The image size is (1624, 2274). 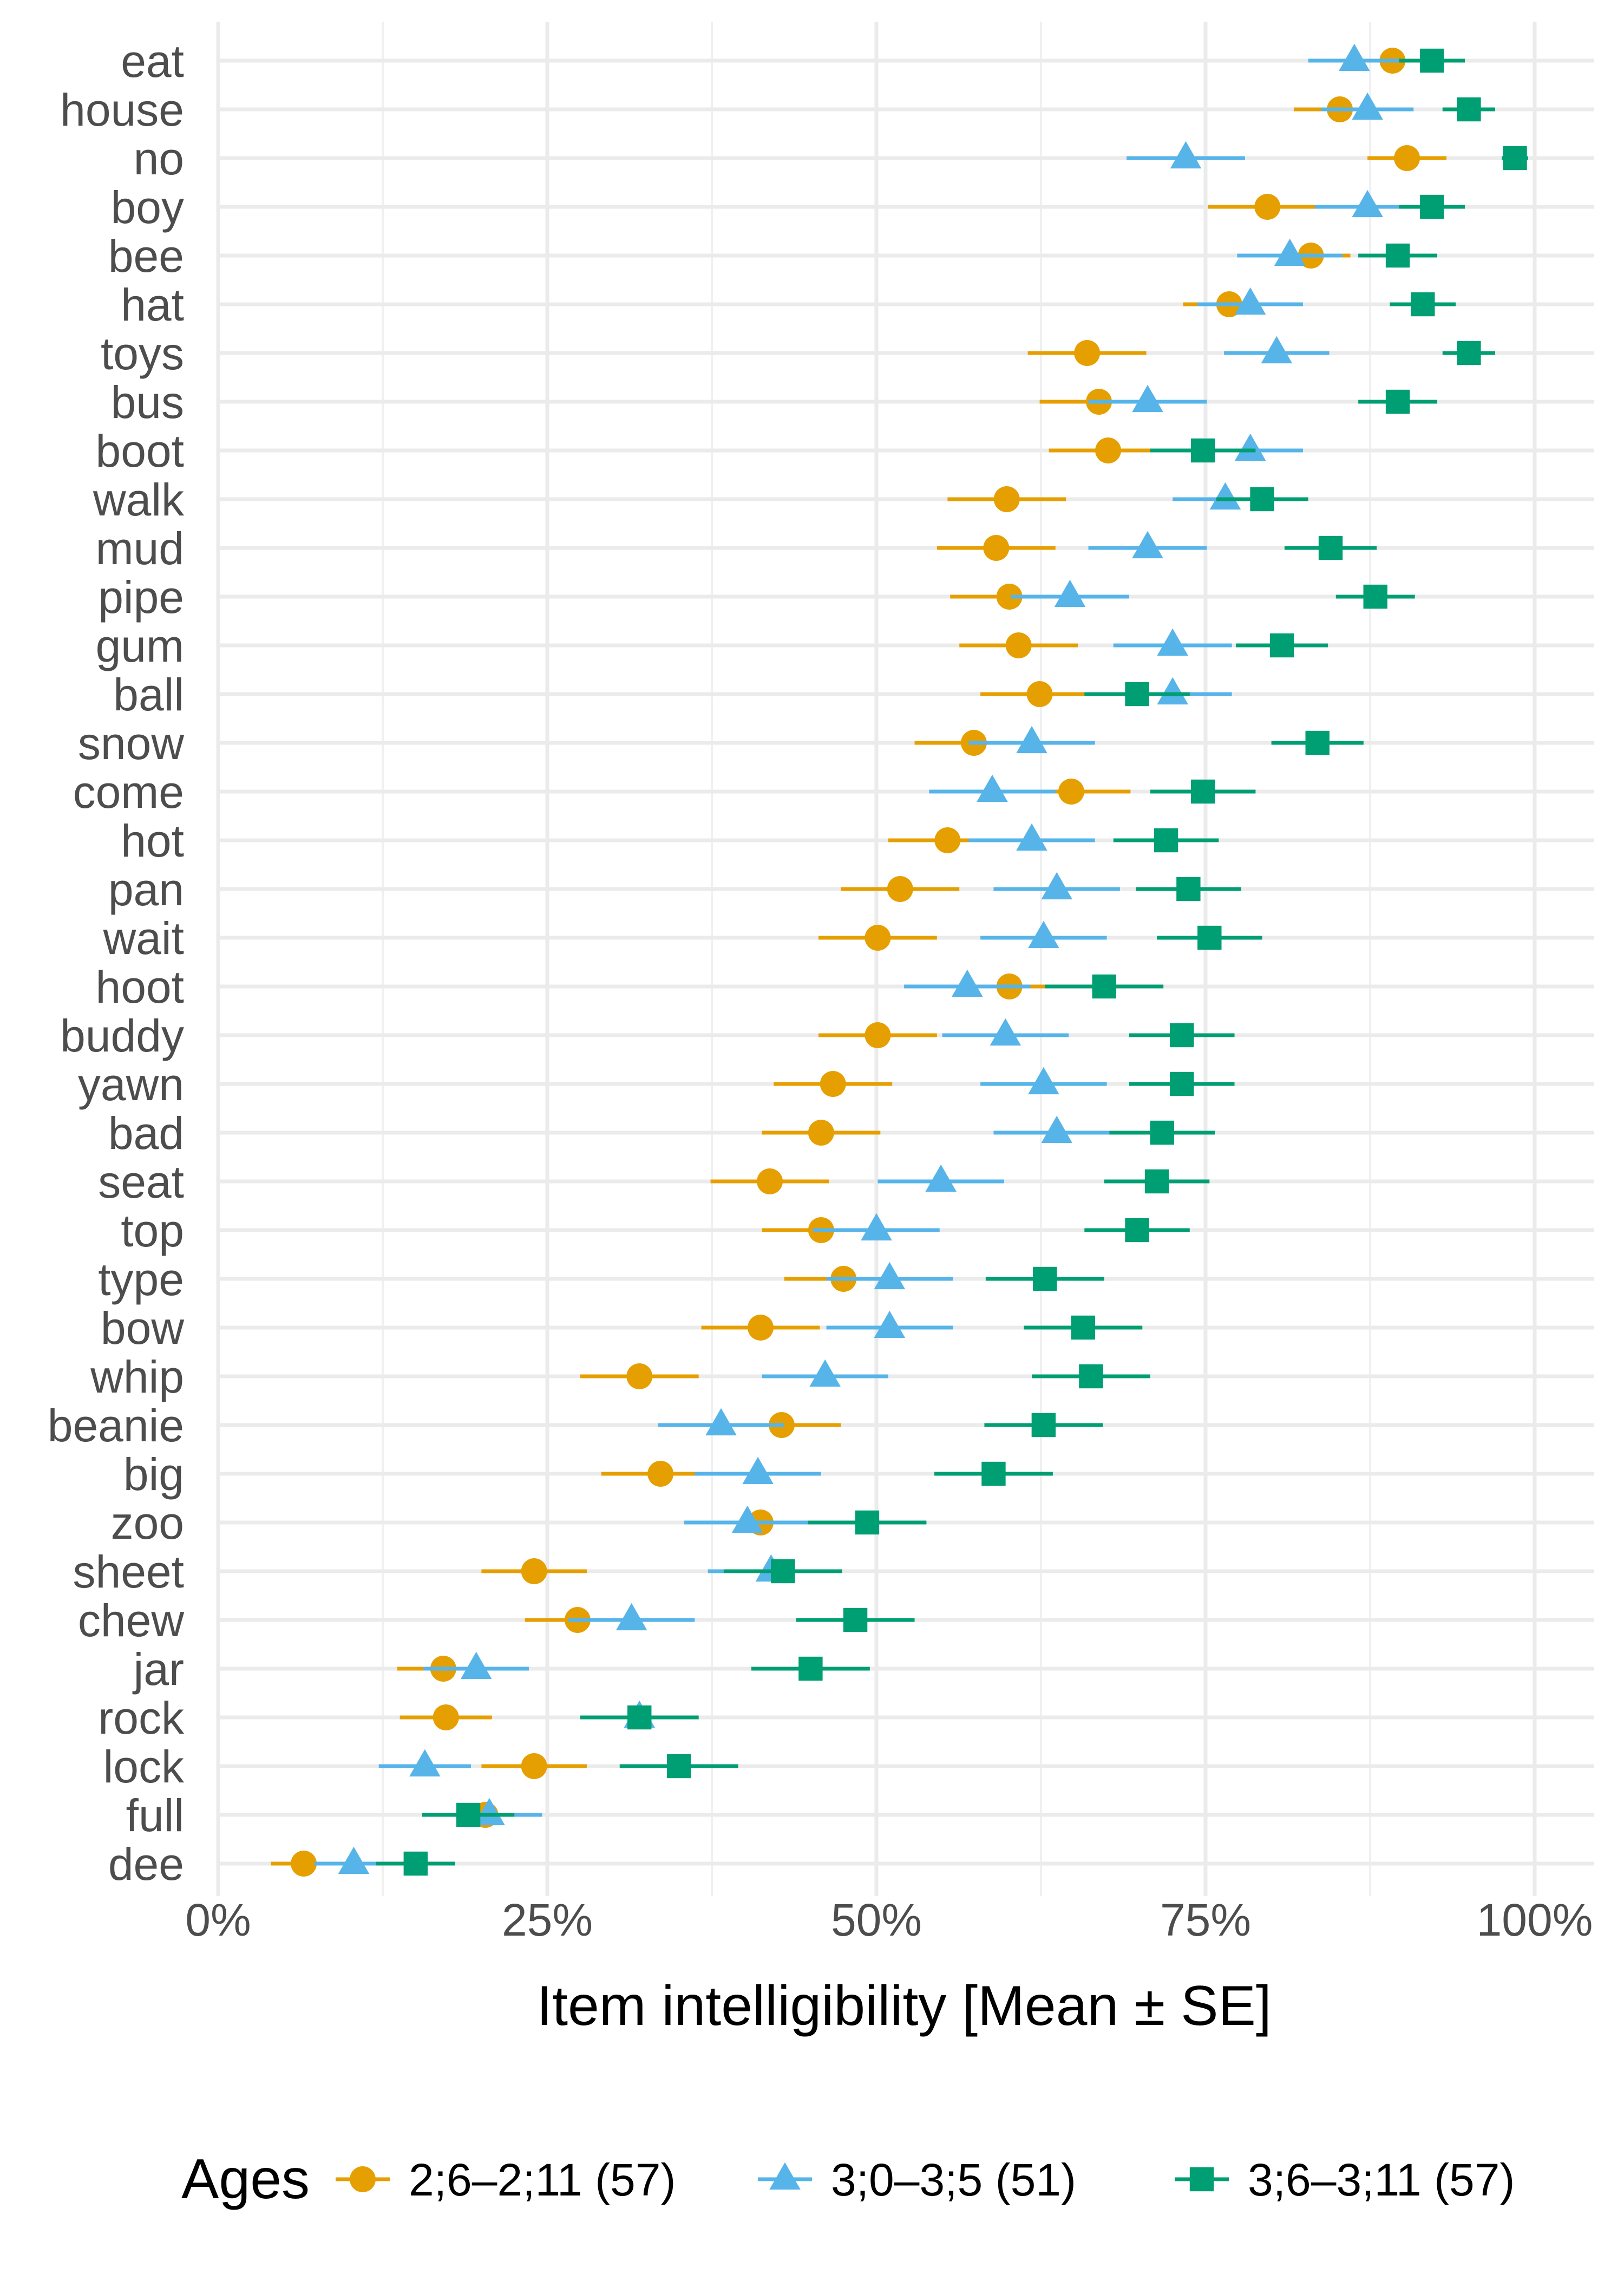 I want to click on x-tick-label: 50%, so click(x=876, y=1920).